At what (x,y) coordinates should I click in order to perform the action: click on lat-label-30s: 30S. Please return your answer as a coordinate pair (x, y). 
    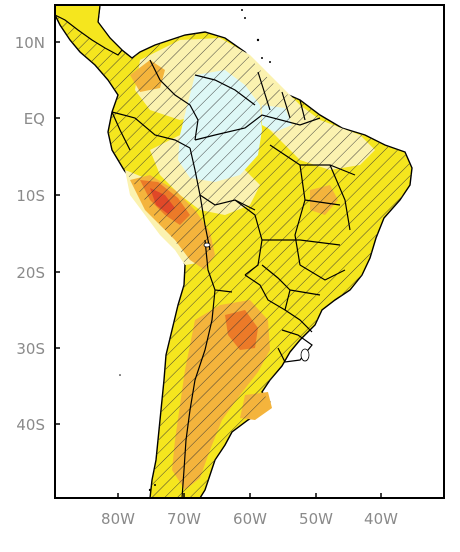
    Looking at the image, I should click on (30, 349).